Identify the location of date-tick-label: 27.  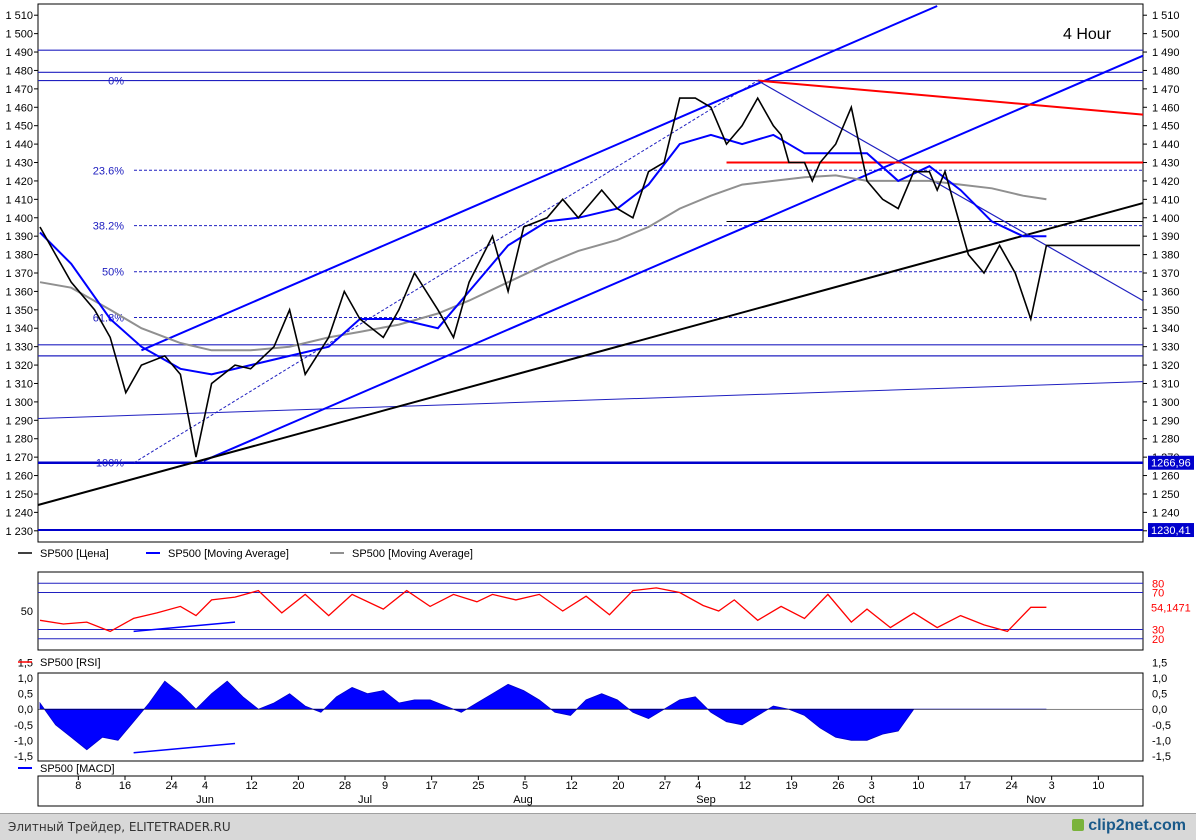
(665, 786).